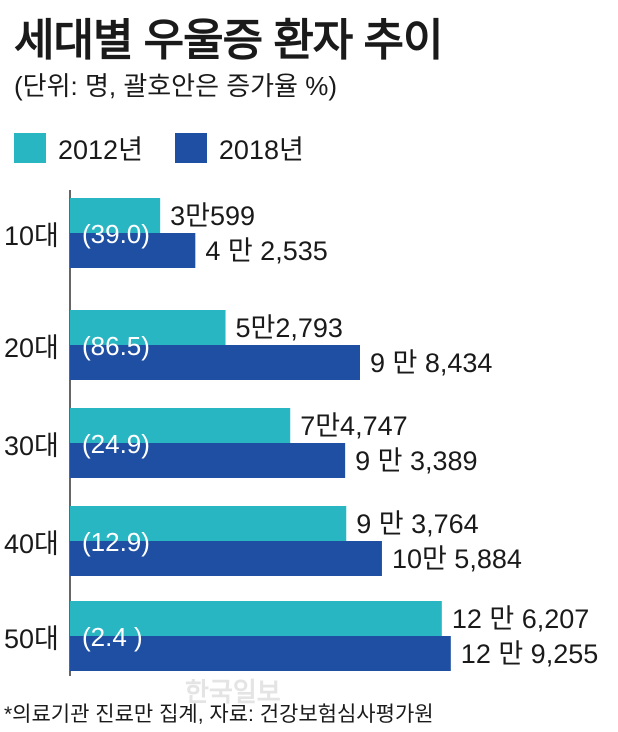  I want to click on category-label: 30대, so click(31, 446).